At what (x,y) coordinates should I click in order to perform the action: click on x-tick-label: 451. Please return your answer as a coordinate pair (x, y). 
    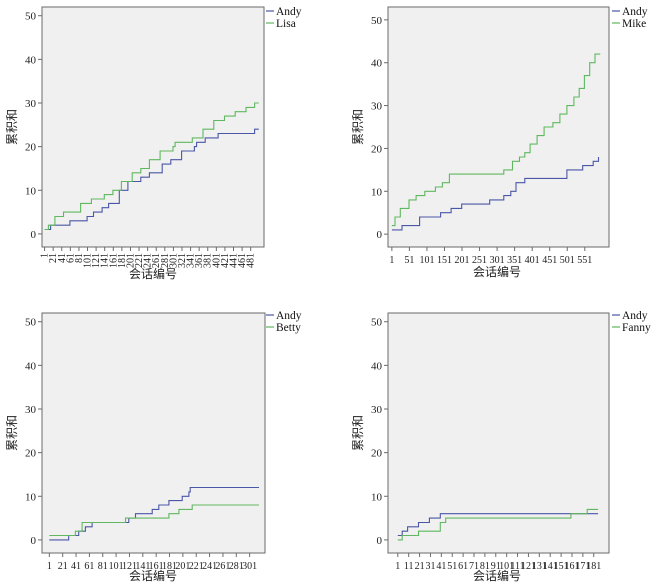
    Looking at the image, I should click on (549, 260).